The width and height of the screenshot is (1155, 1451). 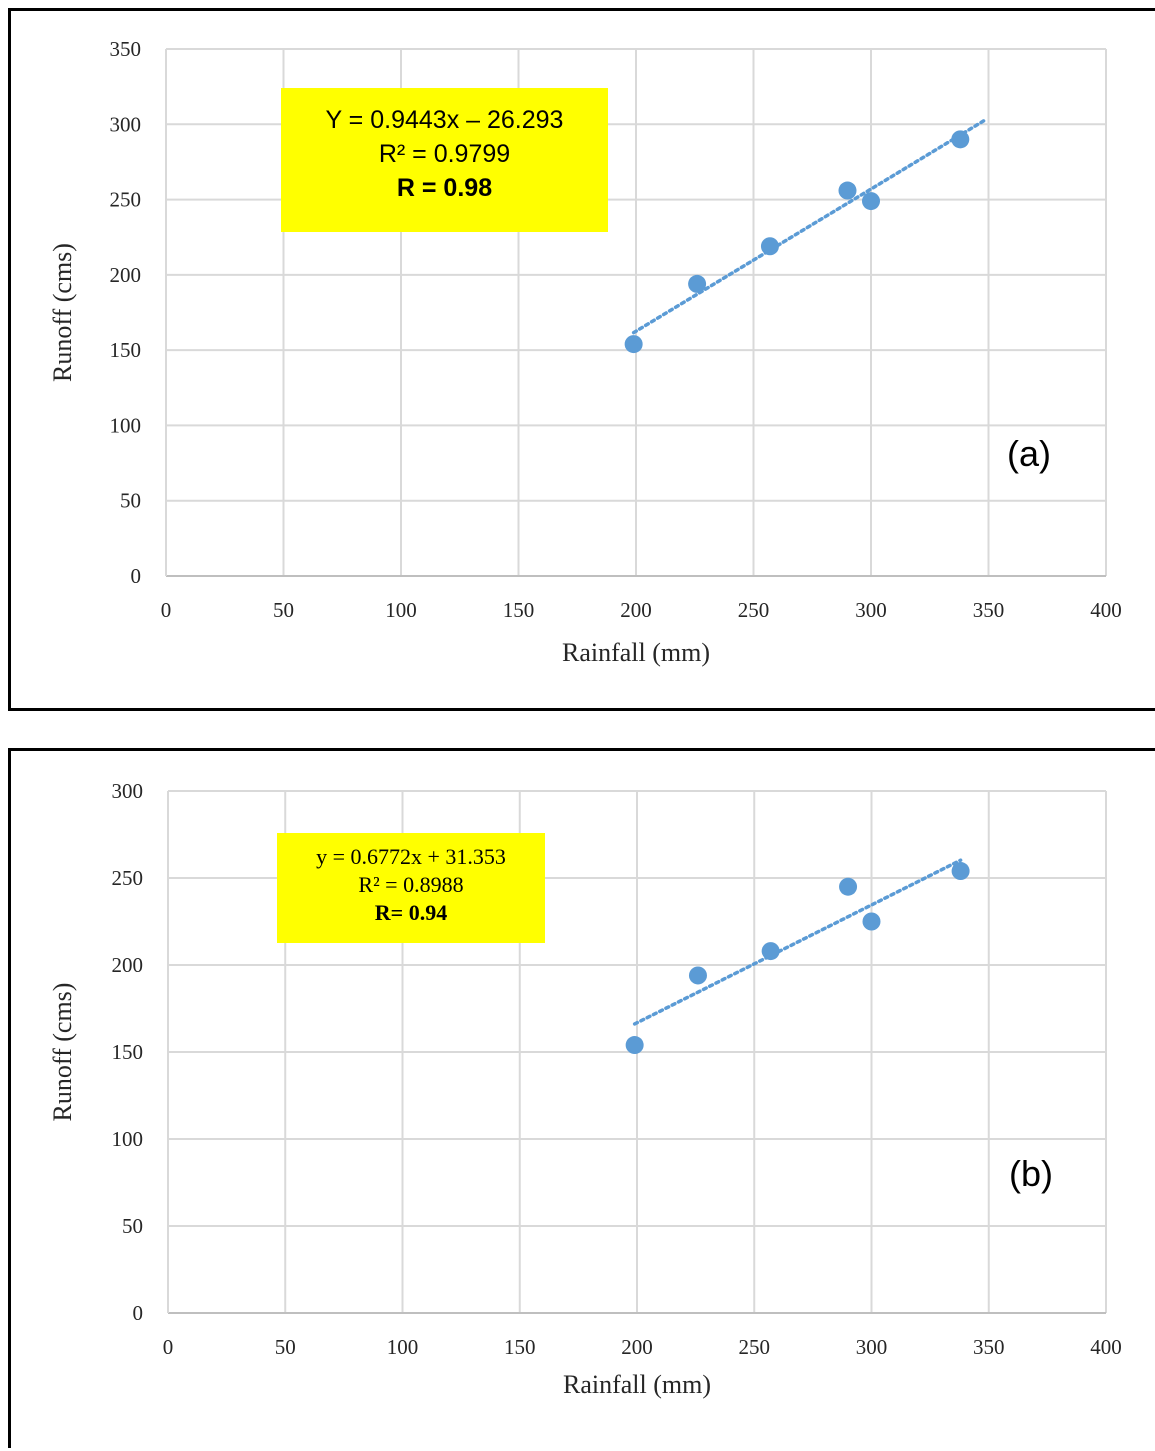 I want to click on panel-label: (a), so click(x=1029, y=453).